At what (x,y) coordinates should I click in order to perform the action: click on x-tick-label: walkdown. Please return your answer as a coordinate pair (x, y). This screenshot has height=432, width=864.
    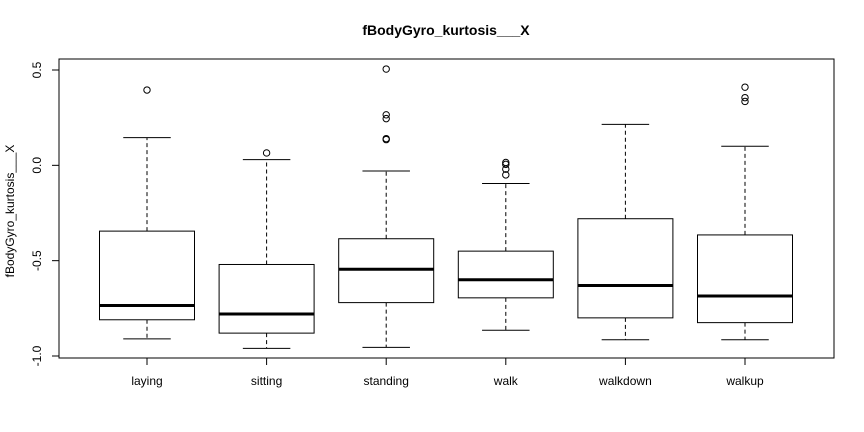
    Looking at the image, I should click on (625, 381).